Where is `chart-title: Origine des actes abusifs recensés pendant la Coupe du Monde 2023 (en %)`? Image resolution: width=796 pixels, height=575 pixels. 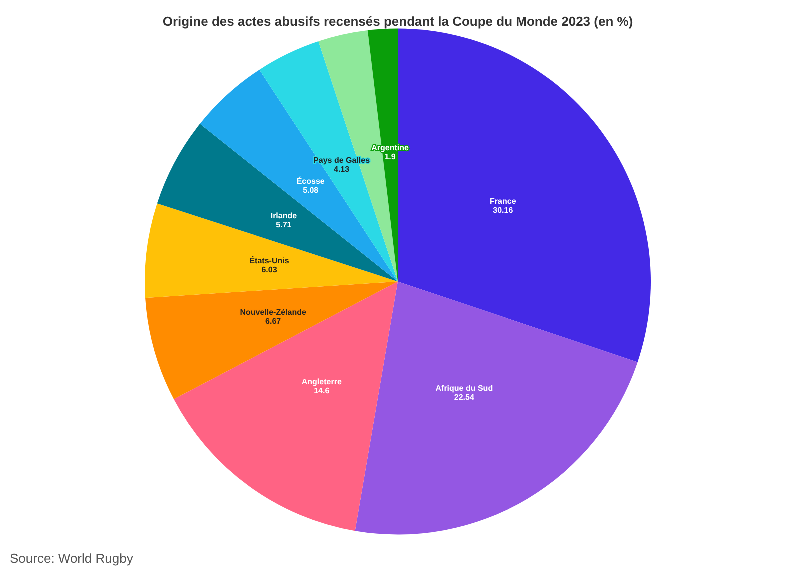
chart-title: Origine des actes abusifs recensés pendant la Coupe du Monde 2023 (en %) is located at coordinates (398, 21).